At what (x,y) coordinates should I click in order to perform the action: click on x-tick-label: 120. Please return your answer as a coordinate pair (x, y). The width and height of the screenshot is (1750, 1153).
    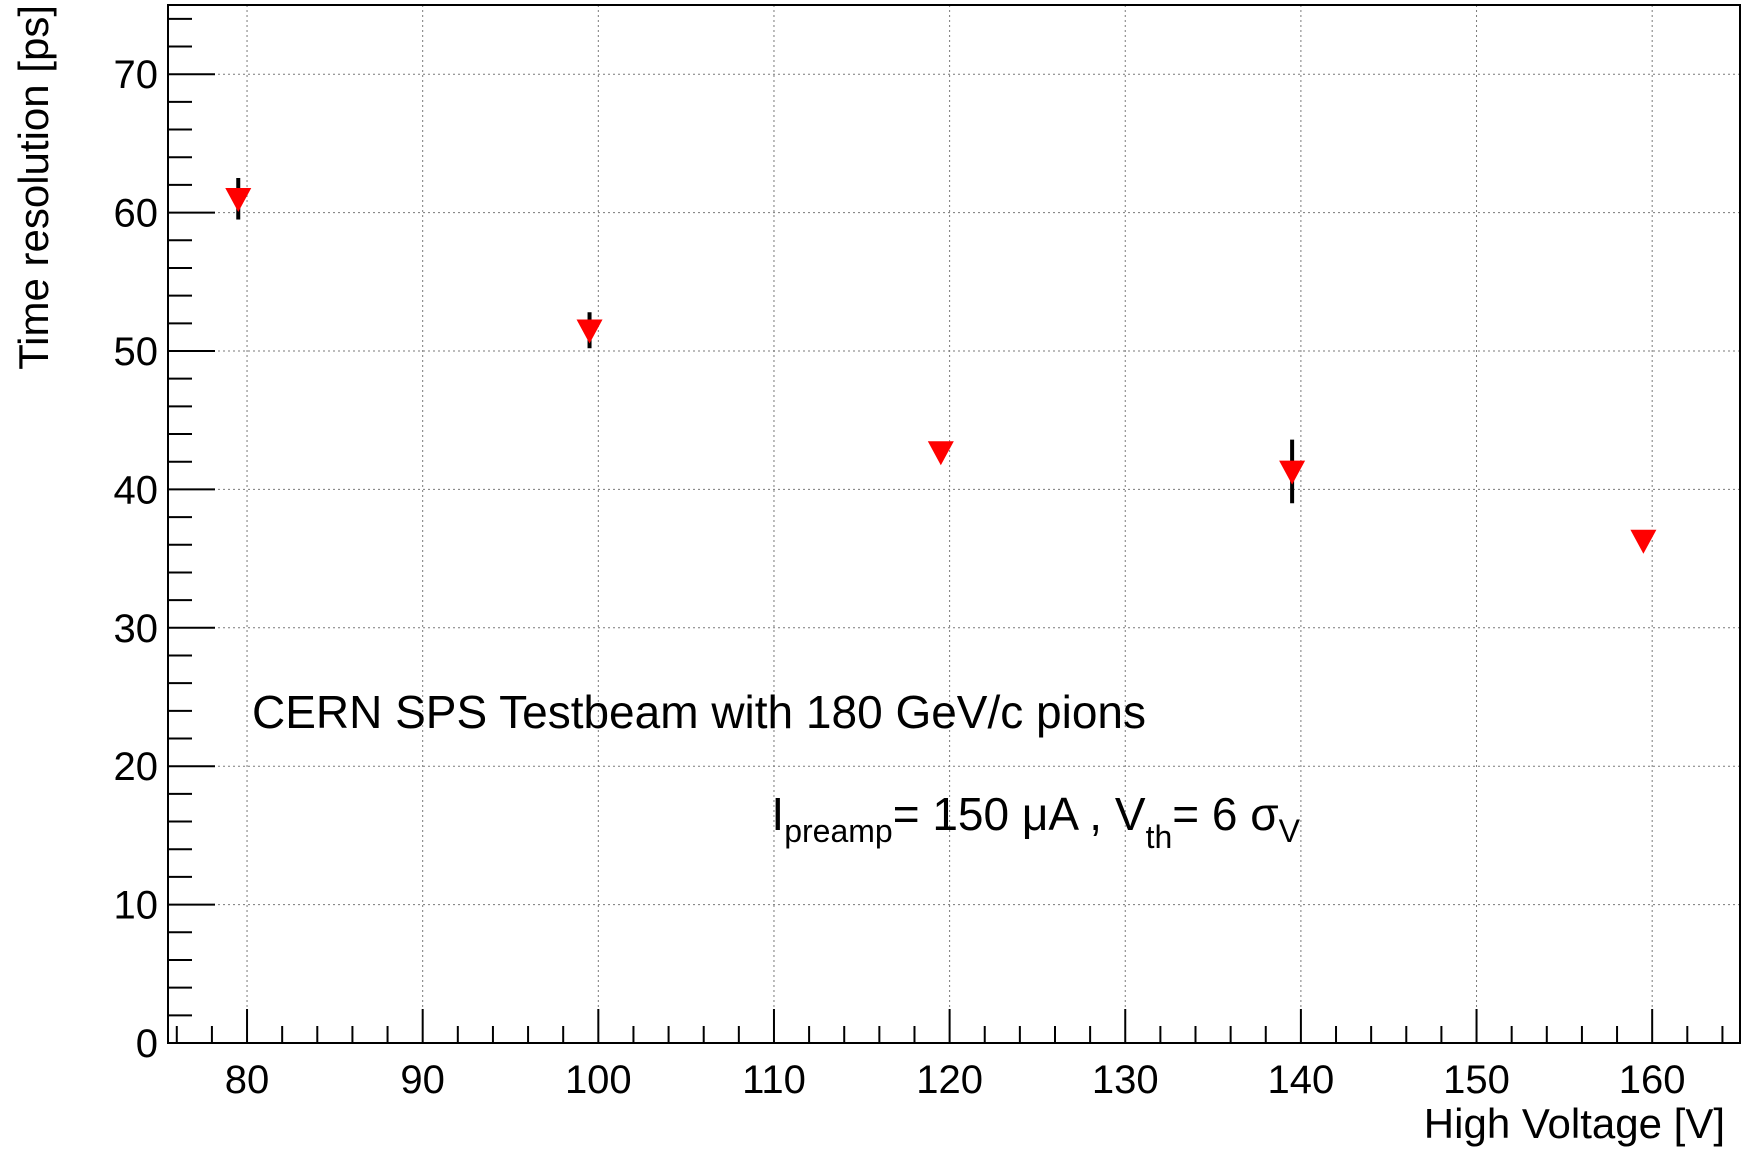
    Looking at the image, I should click on (949, 1080).